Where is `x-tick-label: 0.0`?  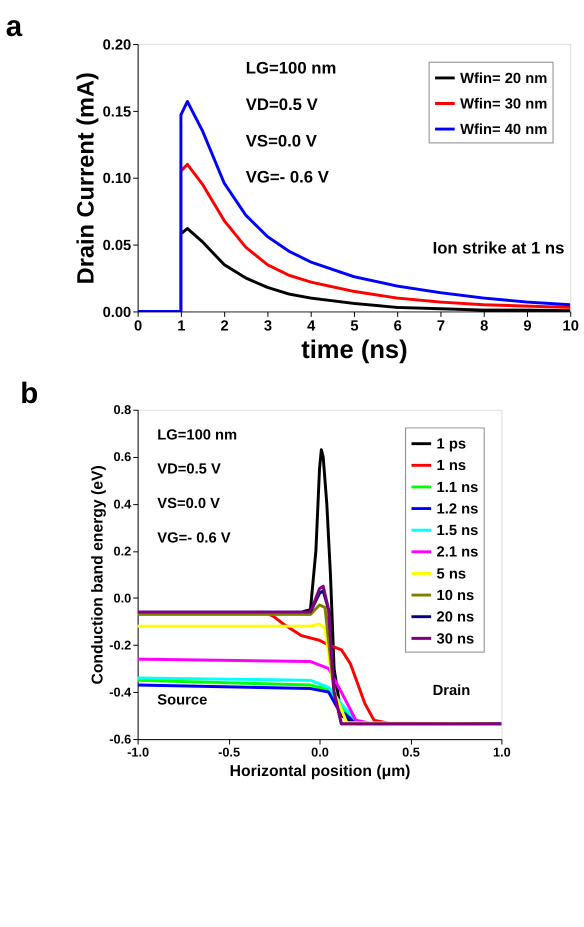
x-tick-label: 0.0 is located at coordinates (320, 752).